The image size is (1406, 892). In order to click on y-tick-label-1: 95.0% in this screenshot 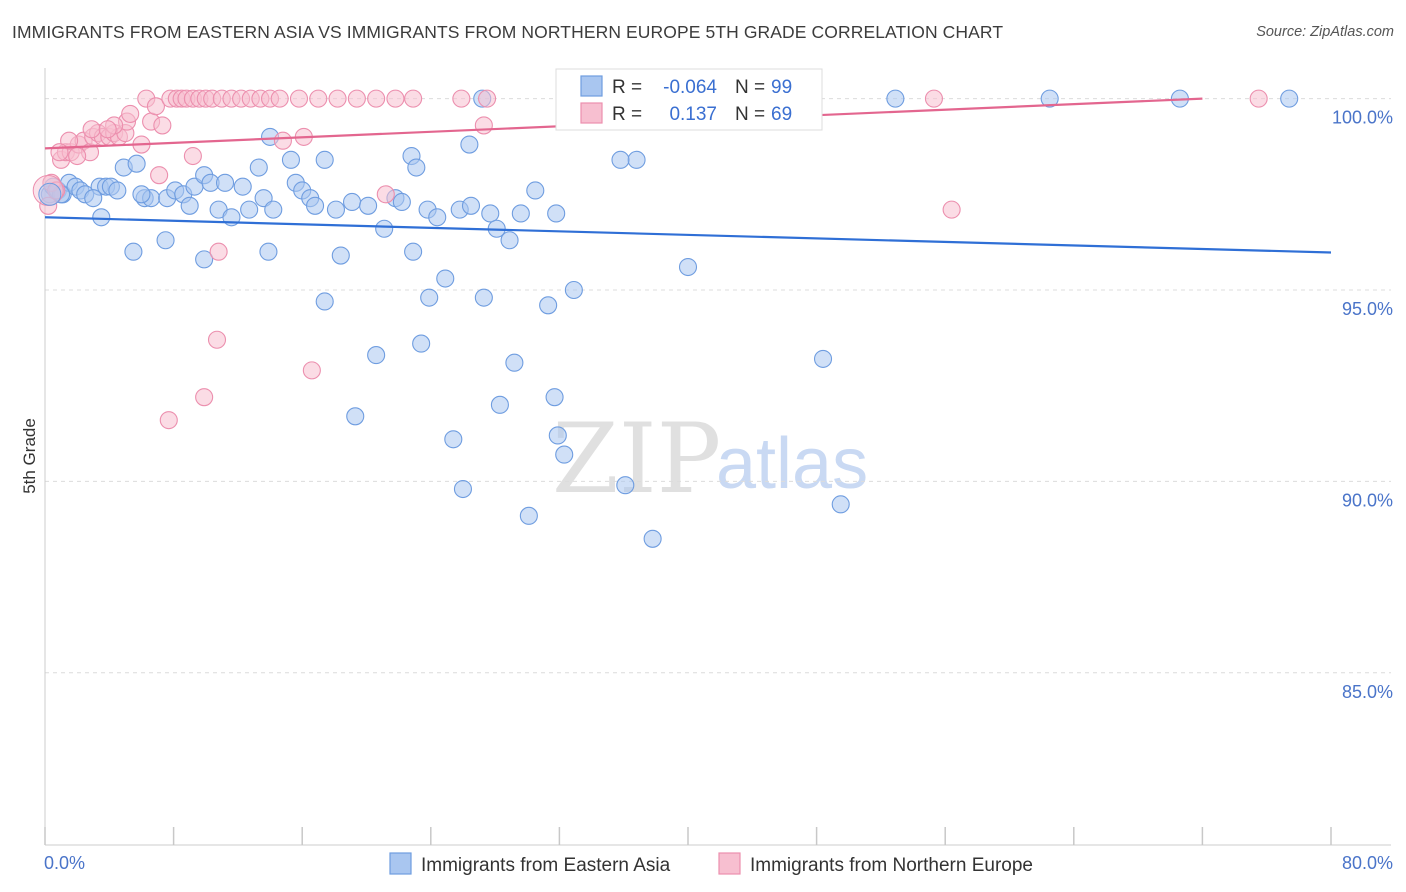, I will do `click(1367, 309)`.